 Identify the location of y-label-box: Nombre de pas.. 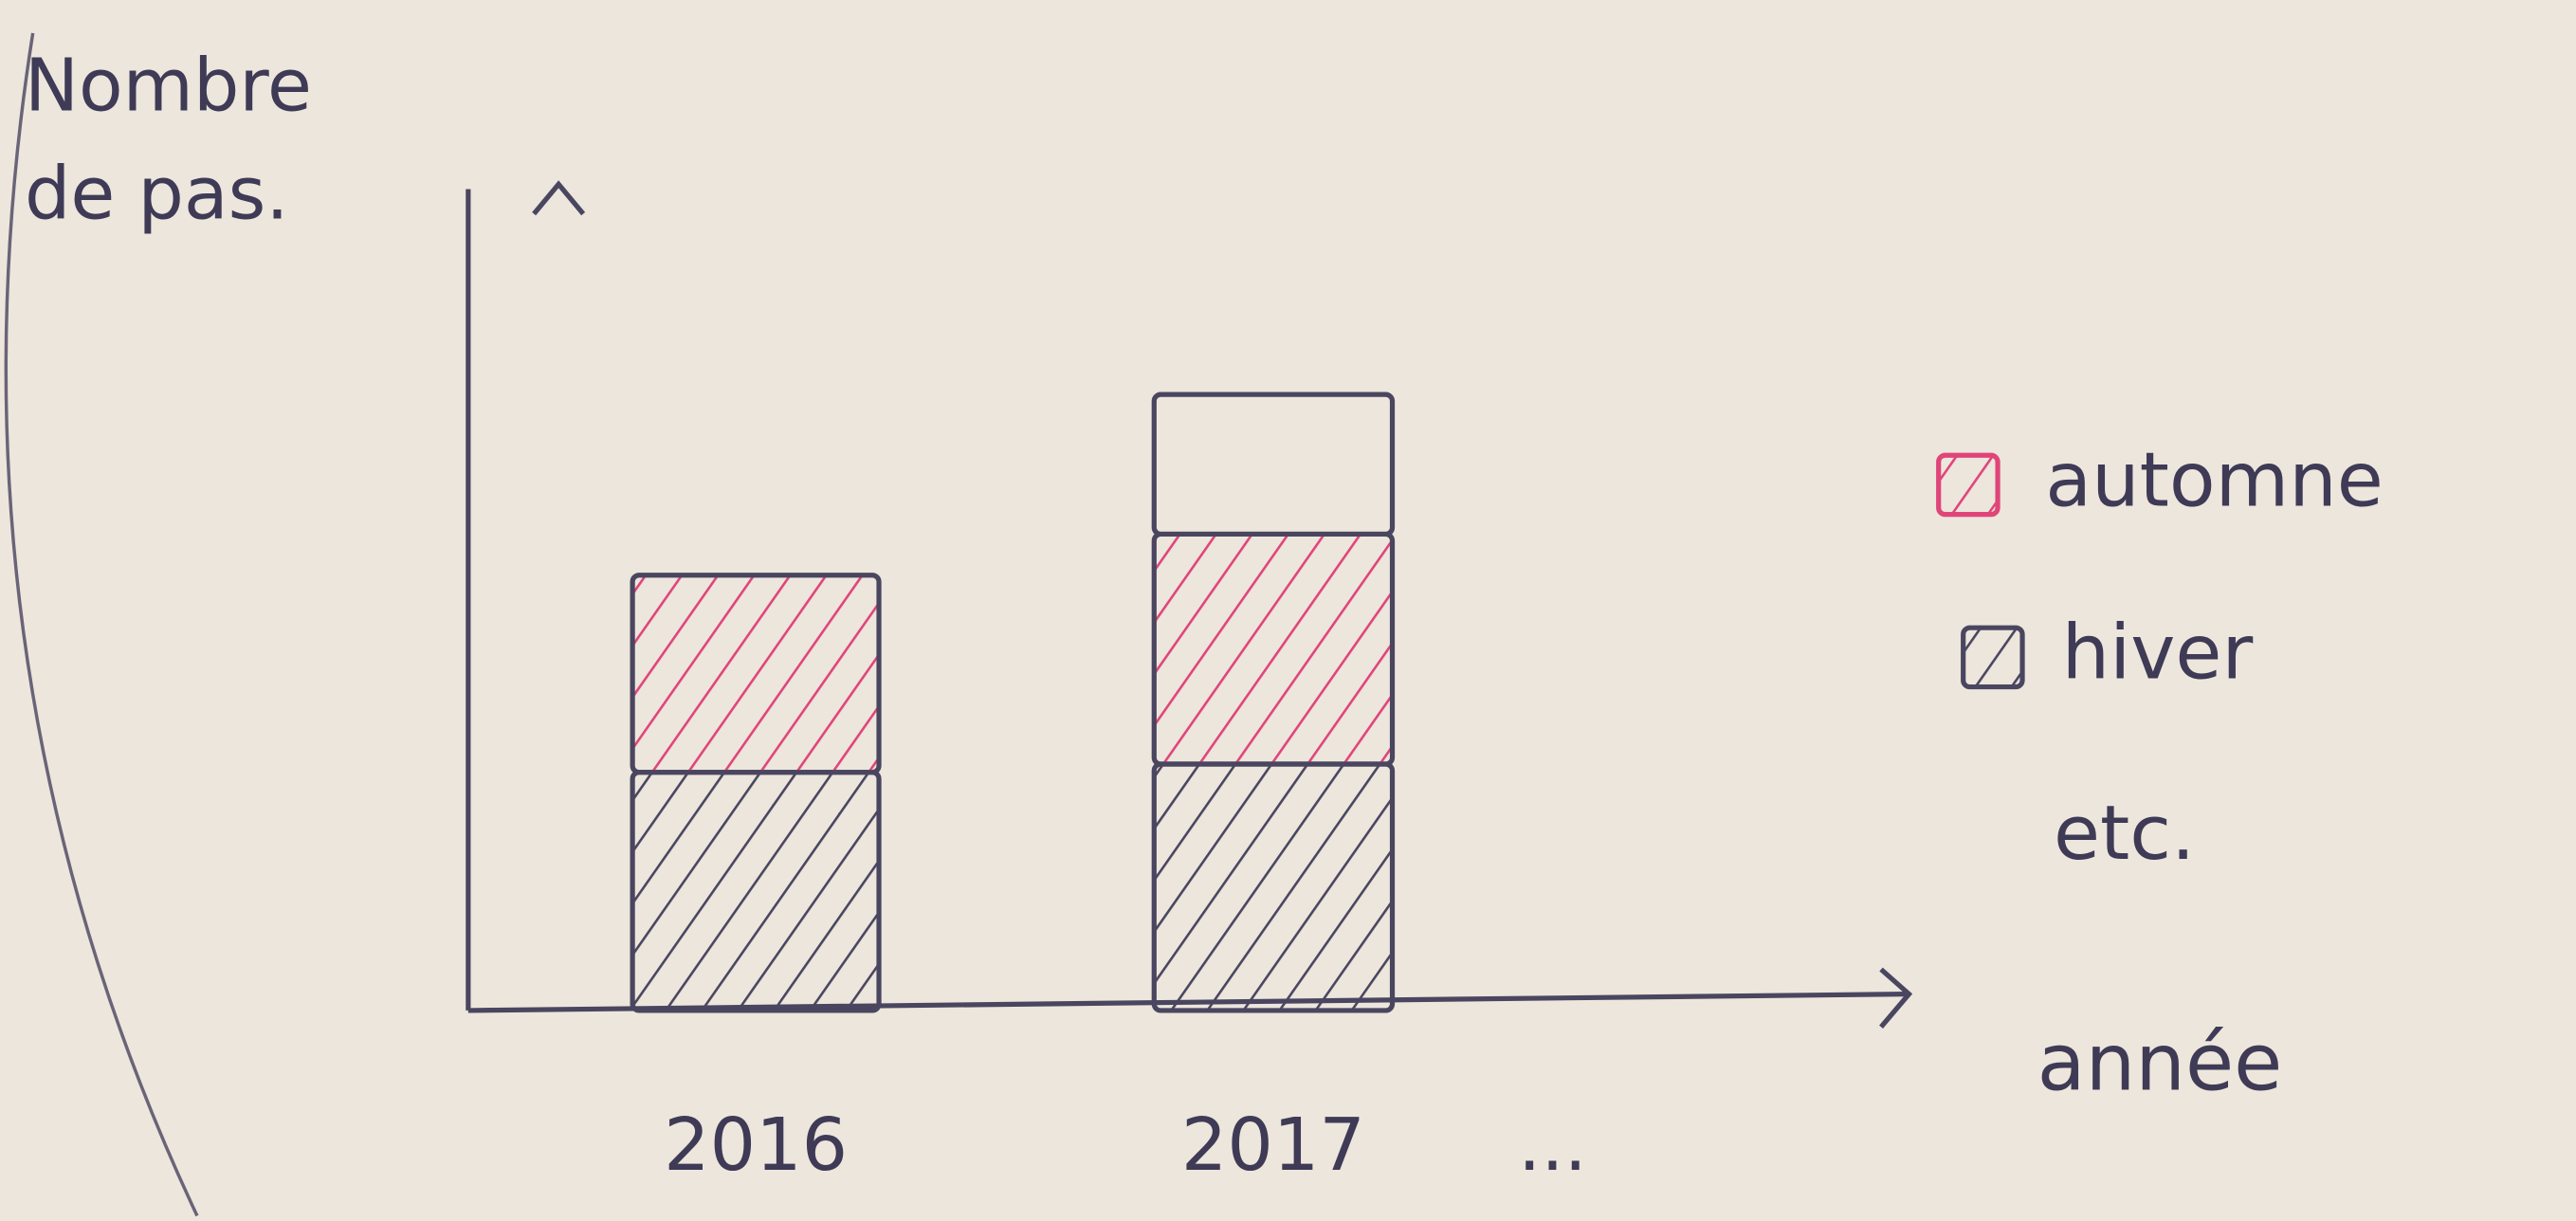
(168, 141).